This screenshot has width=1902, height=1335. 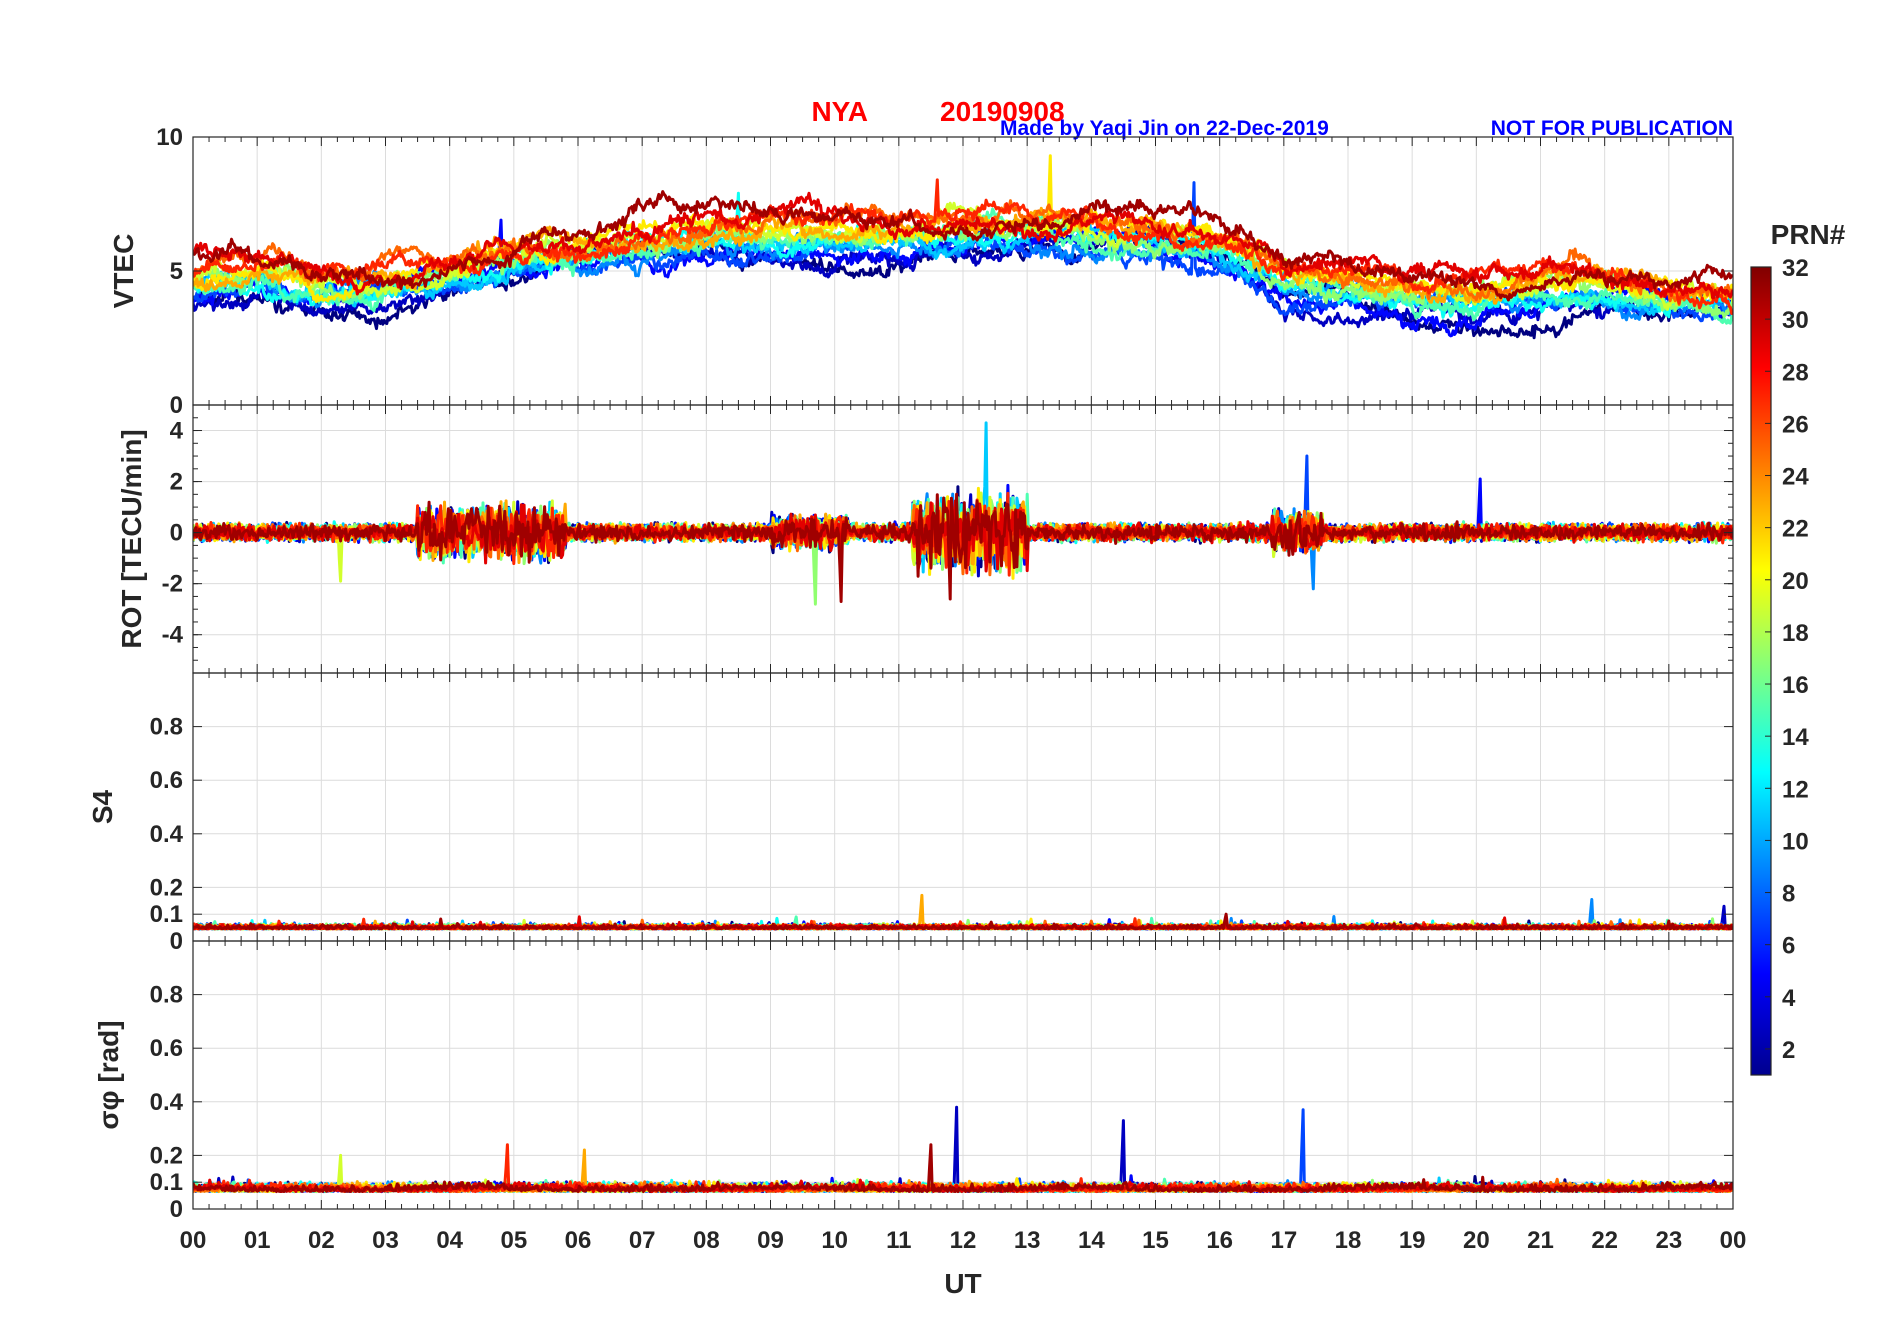 I want to click on x-tick-label: 11, so click(x=898, y=1240).